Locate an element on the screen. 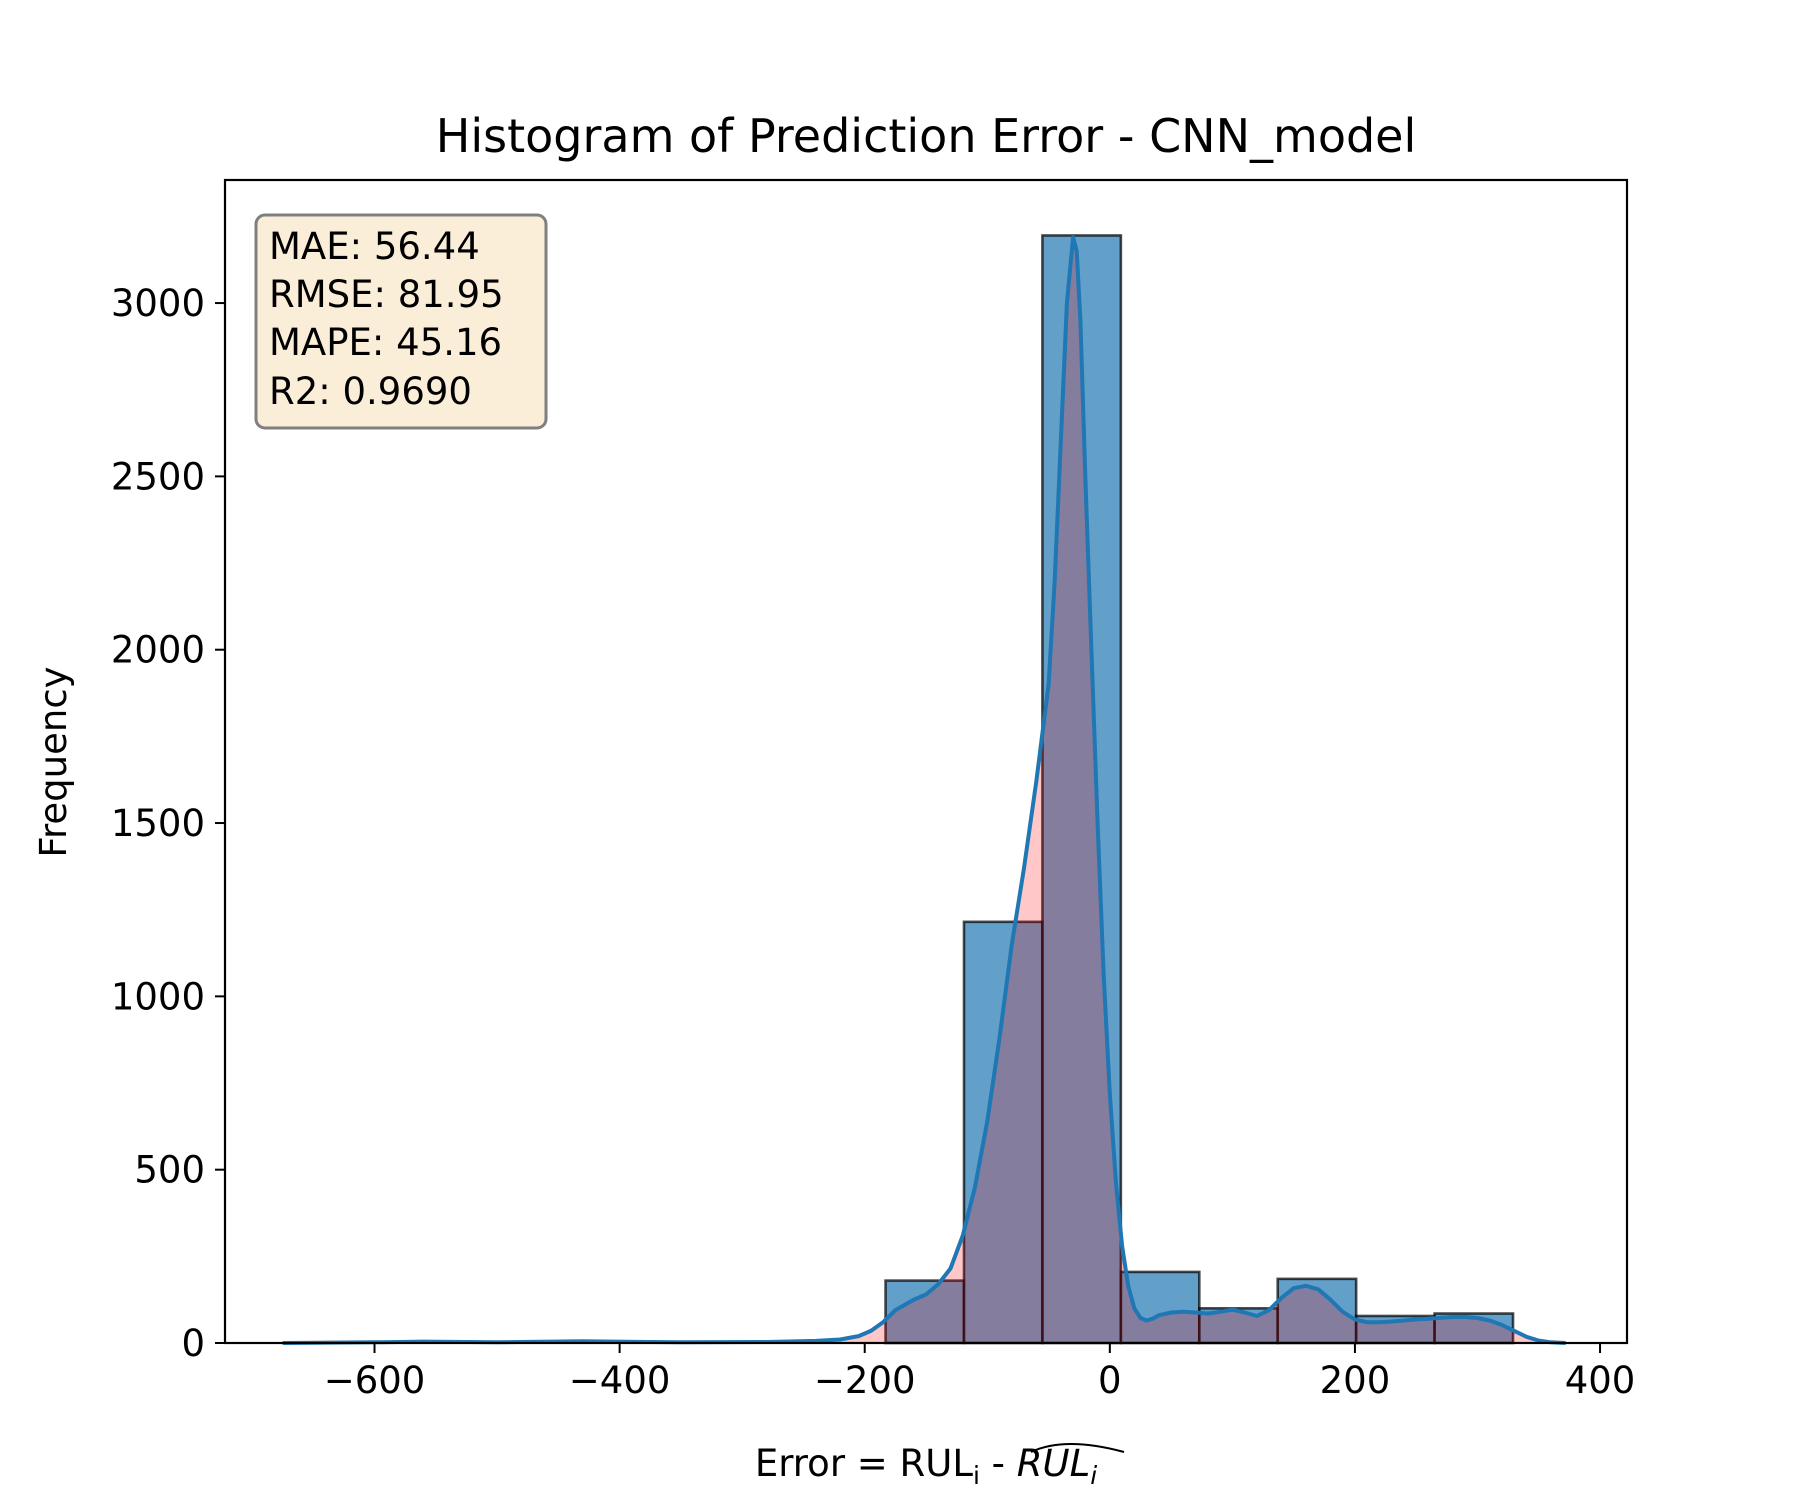 The height and width of the screenshot is (1500, 1800). stats-box-background is located at coordinates (401, 321).